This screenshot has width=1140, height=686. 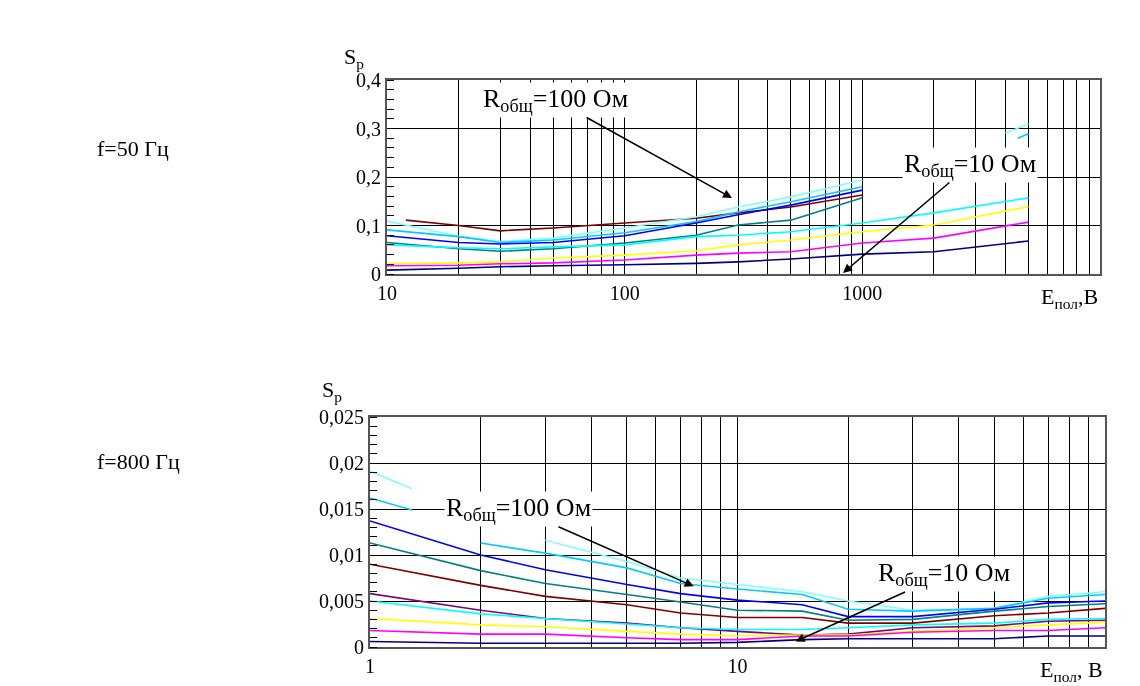 What do you see at coordinates (1071, 671) in the screenshot?
I see `x-axis-title: E$_{пол}$, В` at bounding box center [1071, 671].